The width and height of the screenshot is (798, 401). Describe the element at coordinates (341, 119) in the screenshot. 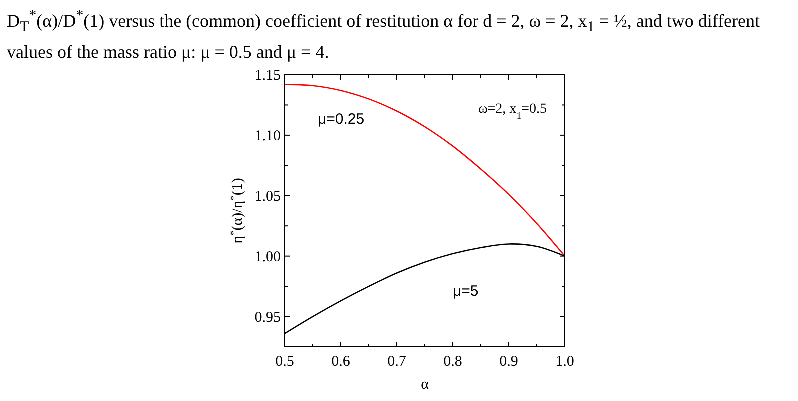

I see `series-label: μ=0.25` at that location.